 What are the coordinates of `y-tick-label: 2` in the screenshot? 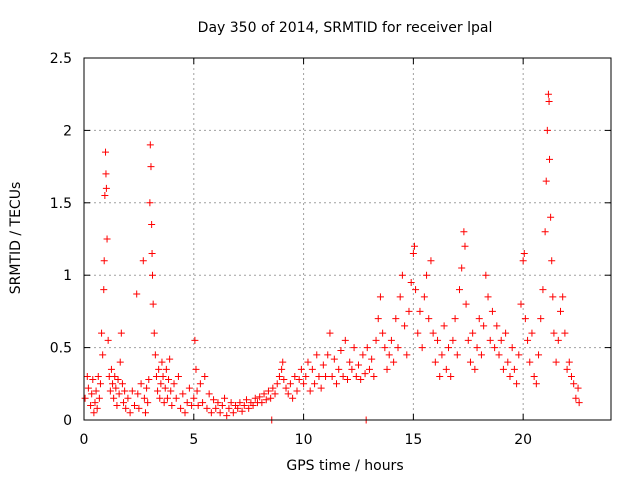 It's located at (67, 131).